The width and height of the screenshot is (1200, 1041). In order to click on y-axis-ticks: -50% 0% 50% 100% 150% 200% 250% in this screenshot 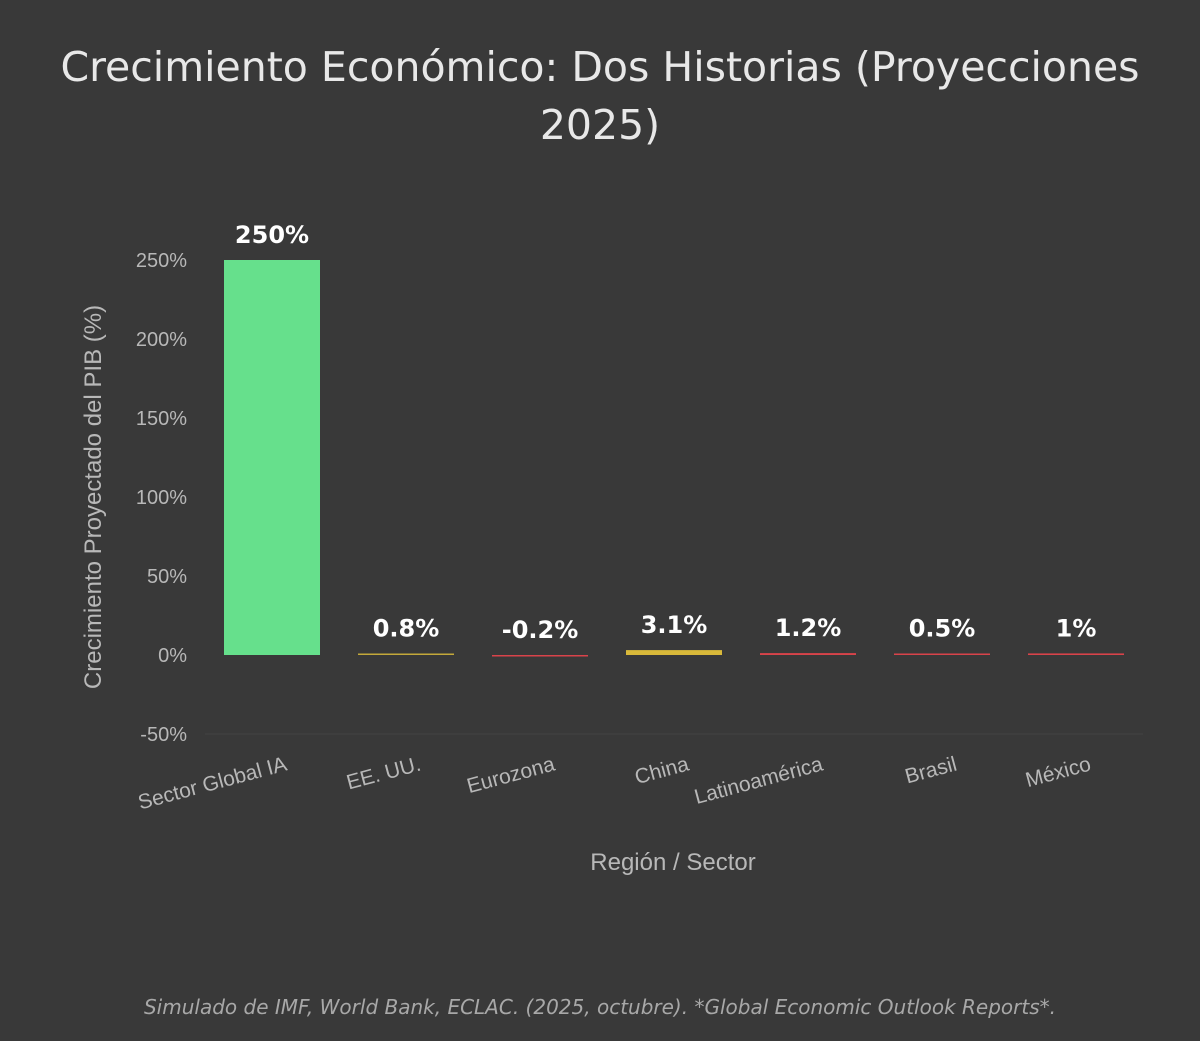, I will do `click(161, 498)`.